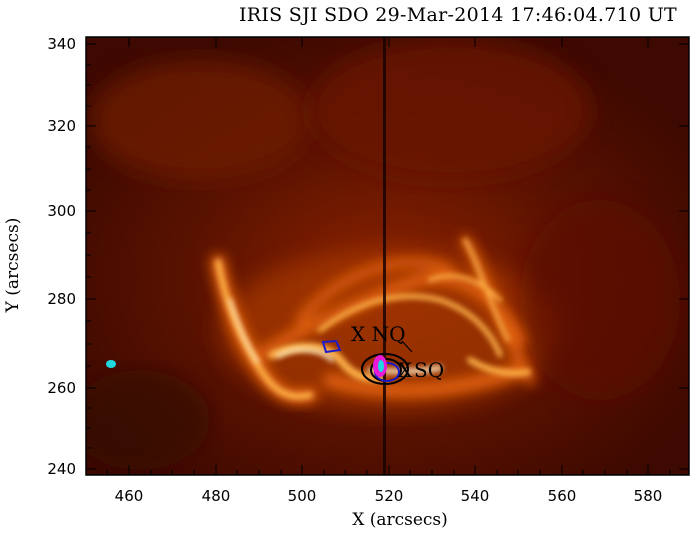  What do you see at coordinates (61, 299) in the screenshot?
I see `y-tick-label: 280` at bounding box center [61, 299].